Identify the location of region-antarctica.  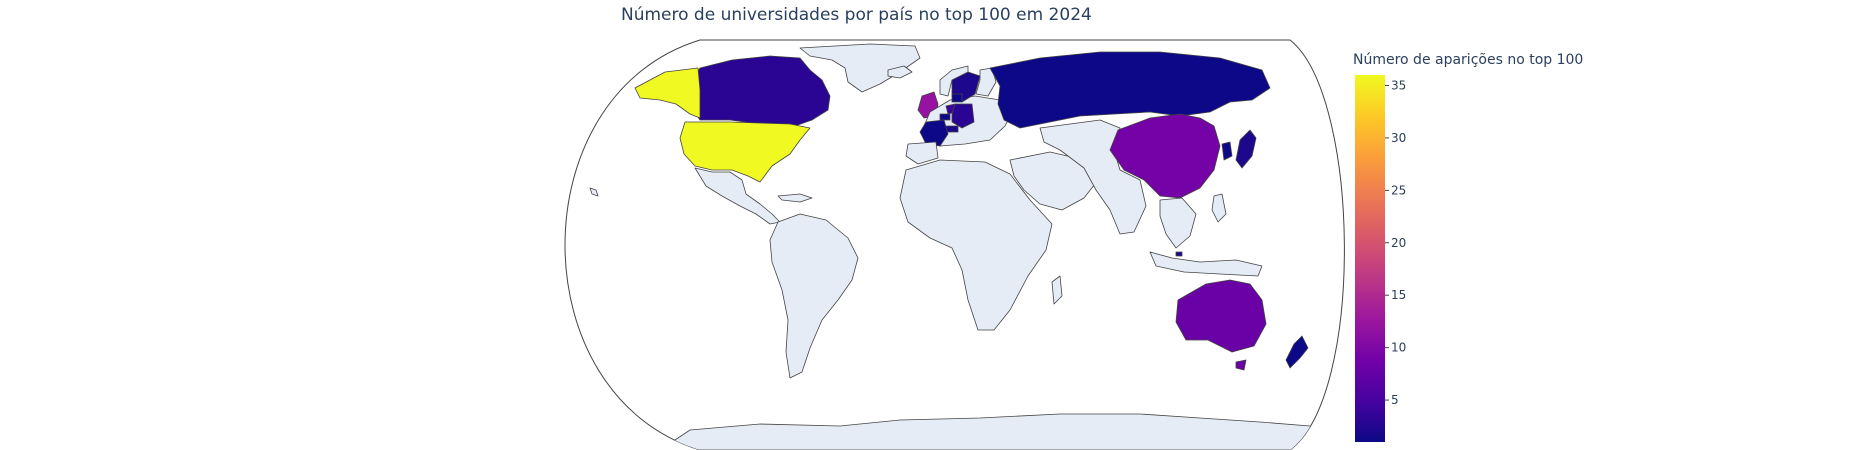
(995, 431).